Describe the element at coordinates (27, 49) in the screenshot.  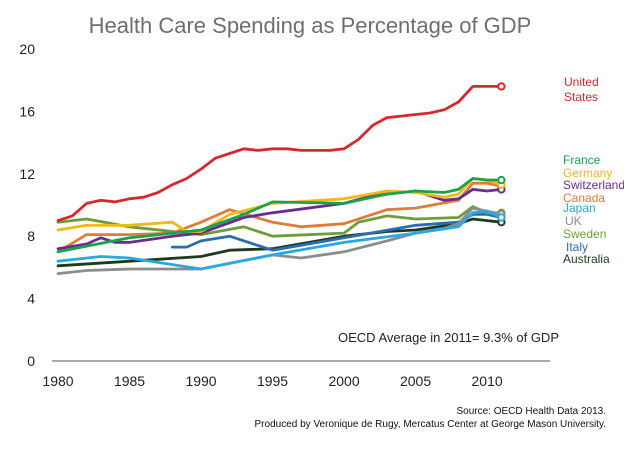
I see `y-tick-label: 20` at that location.